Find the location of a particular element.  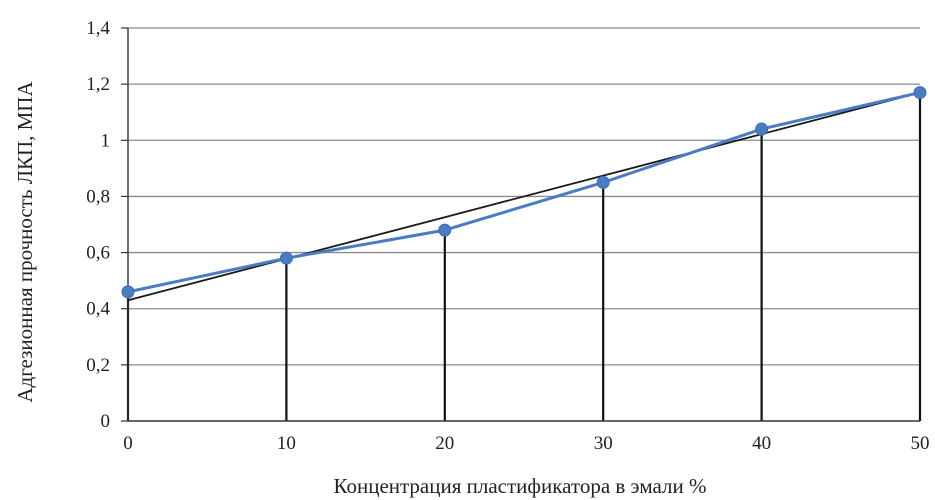

y-tick-label-1: 0,2 is located at coordinates (98, 365).